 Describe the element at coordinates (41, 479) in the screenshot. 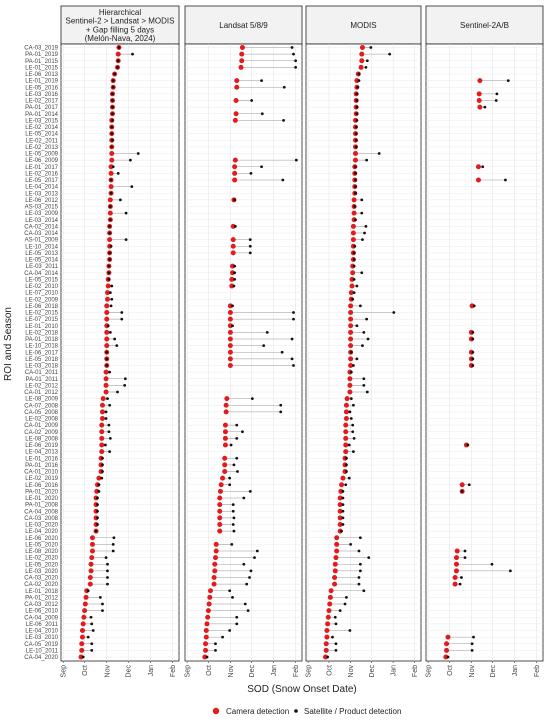

I see `y-tick-label: LE-02_2019` at that location.